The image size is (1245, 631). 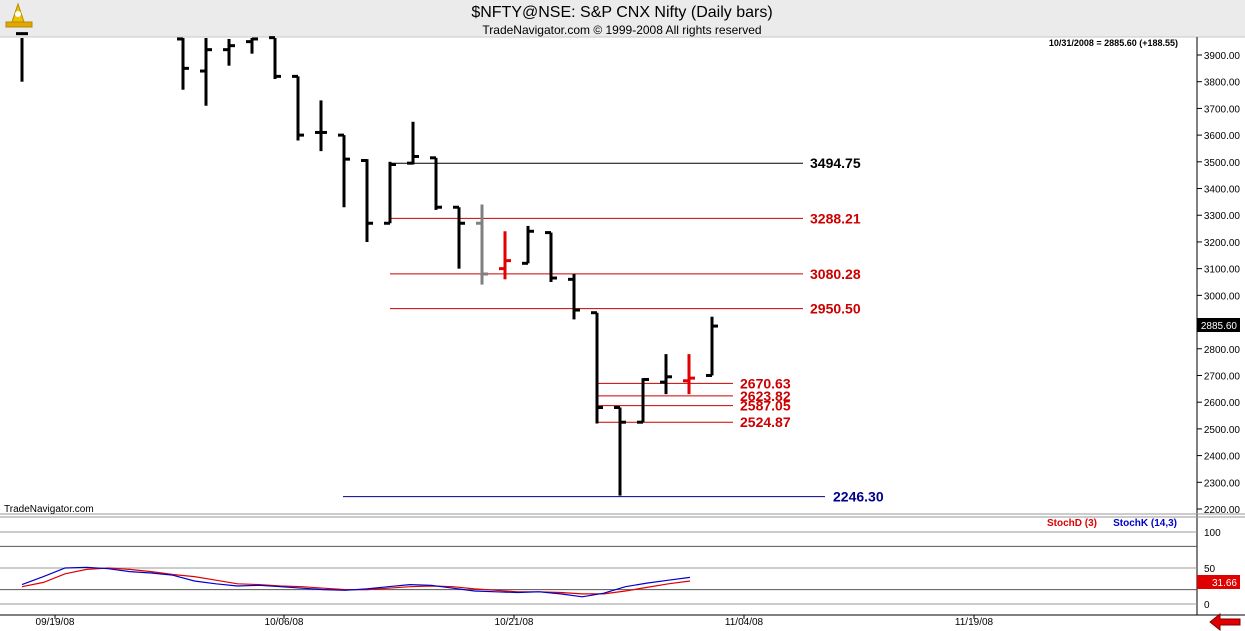 What do you see at coordinates (55, 622) in the screenshot?
I see `time-tick-label: 09/19/08` at bounding box center [55, 622].